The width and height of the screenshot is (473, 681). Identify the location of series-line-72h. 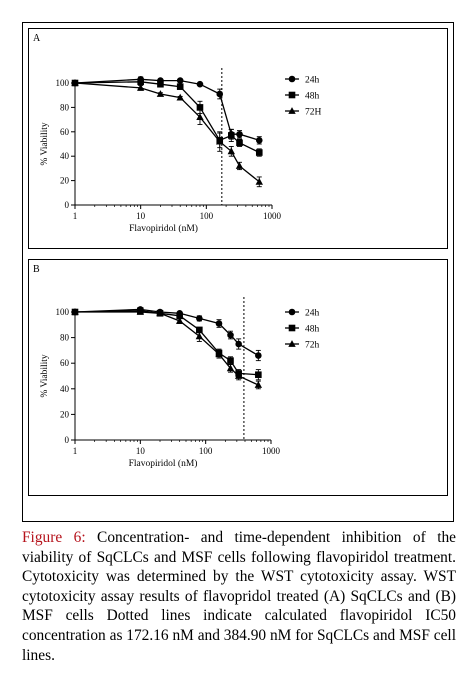
(167, 348).